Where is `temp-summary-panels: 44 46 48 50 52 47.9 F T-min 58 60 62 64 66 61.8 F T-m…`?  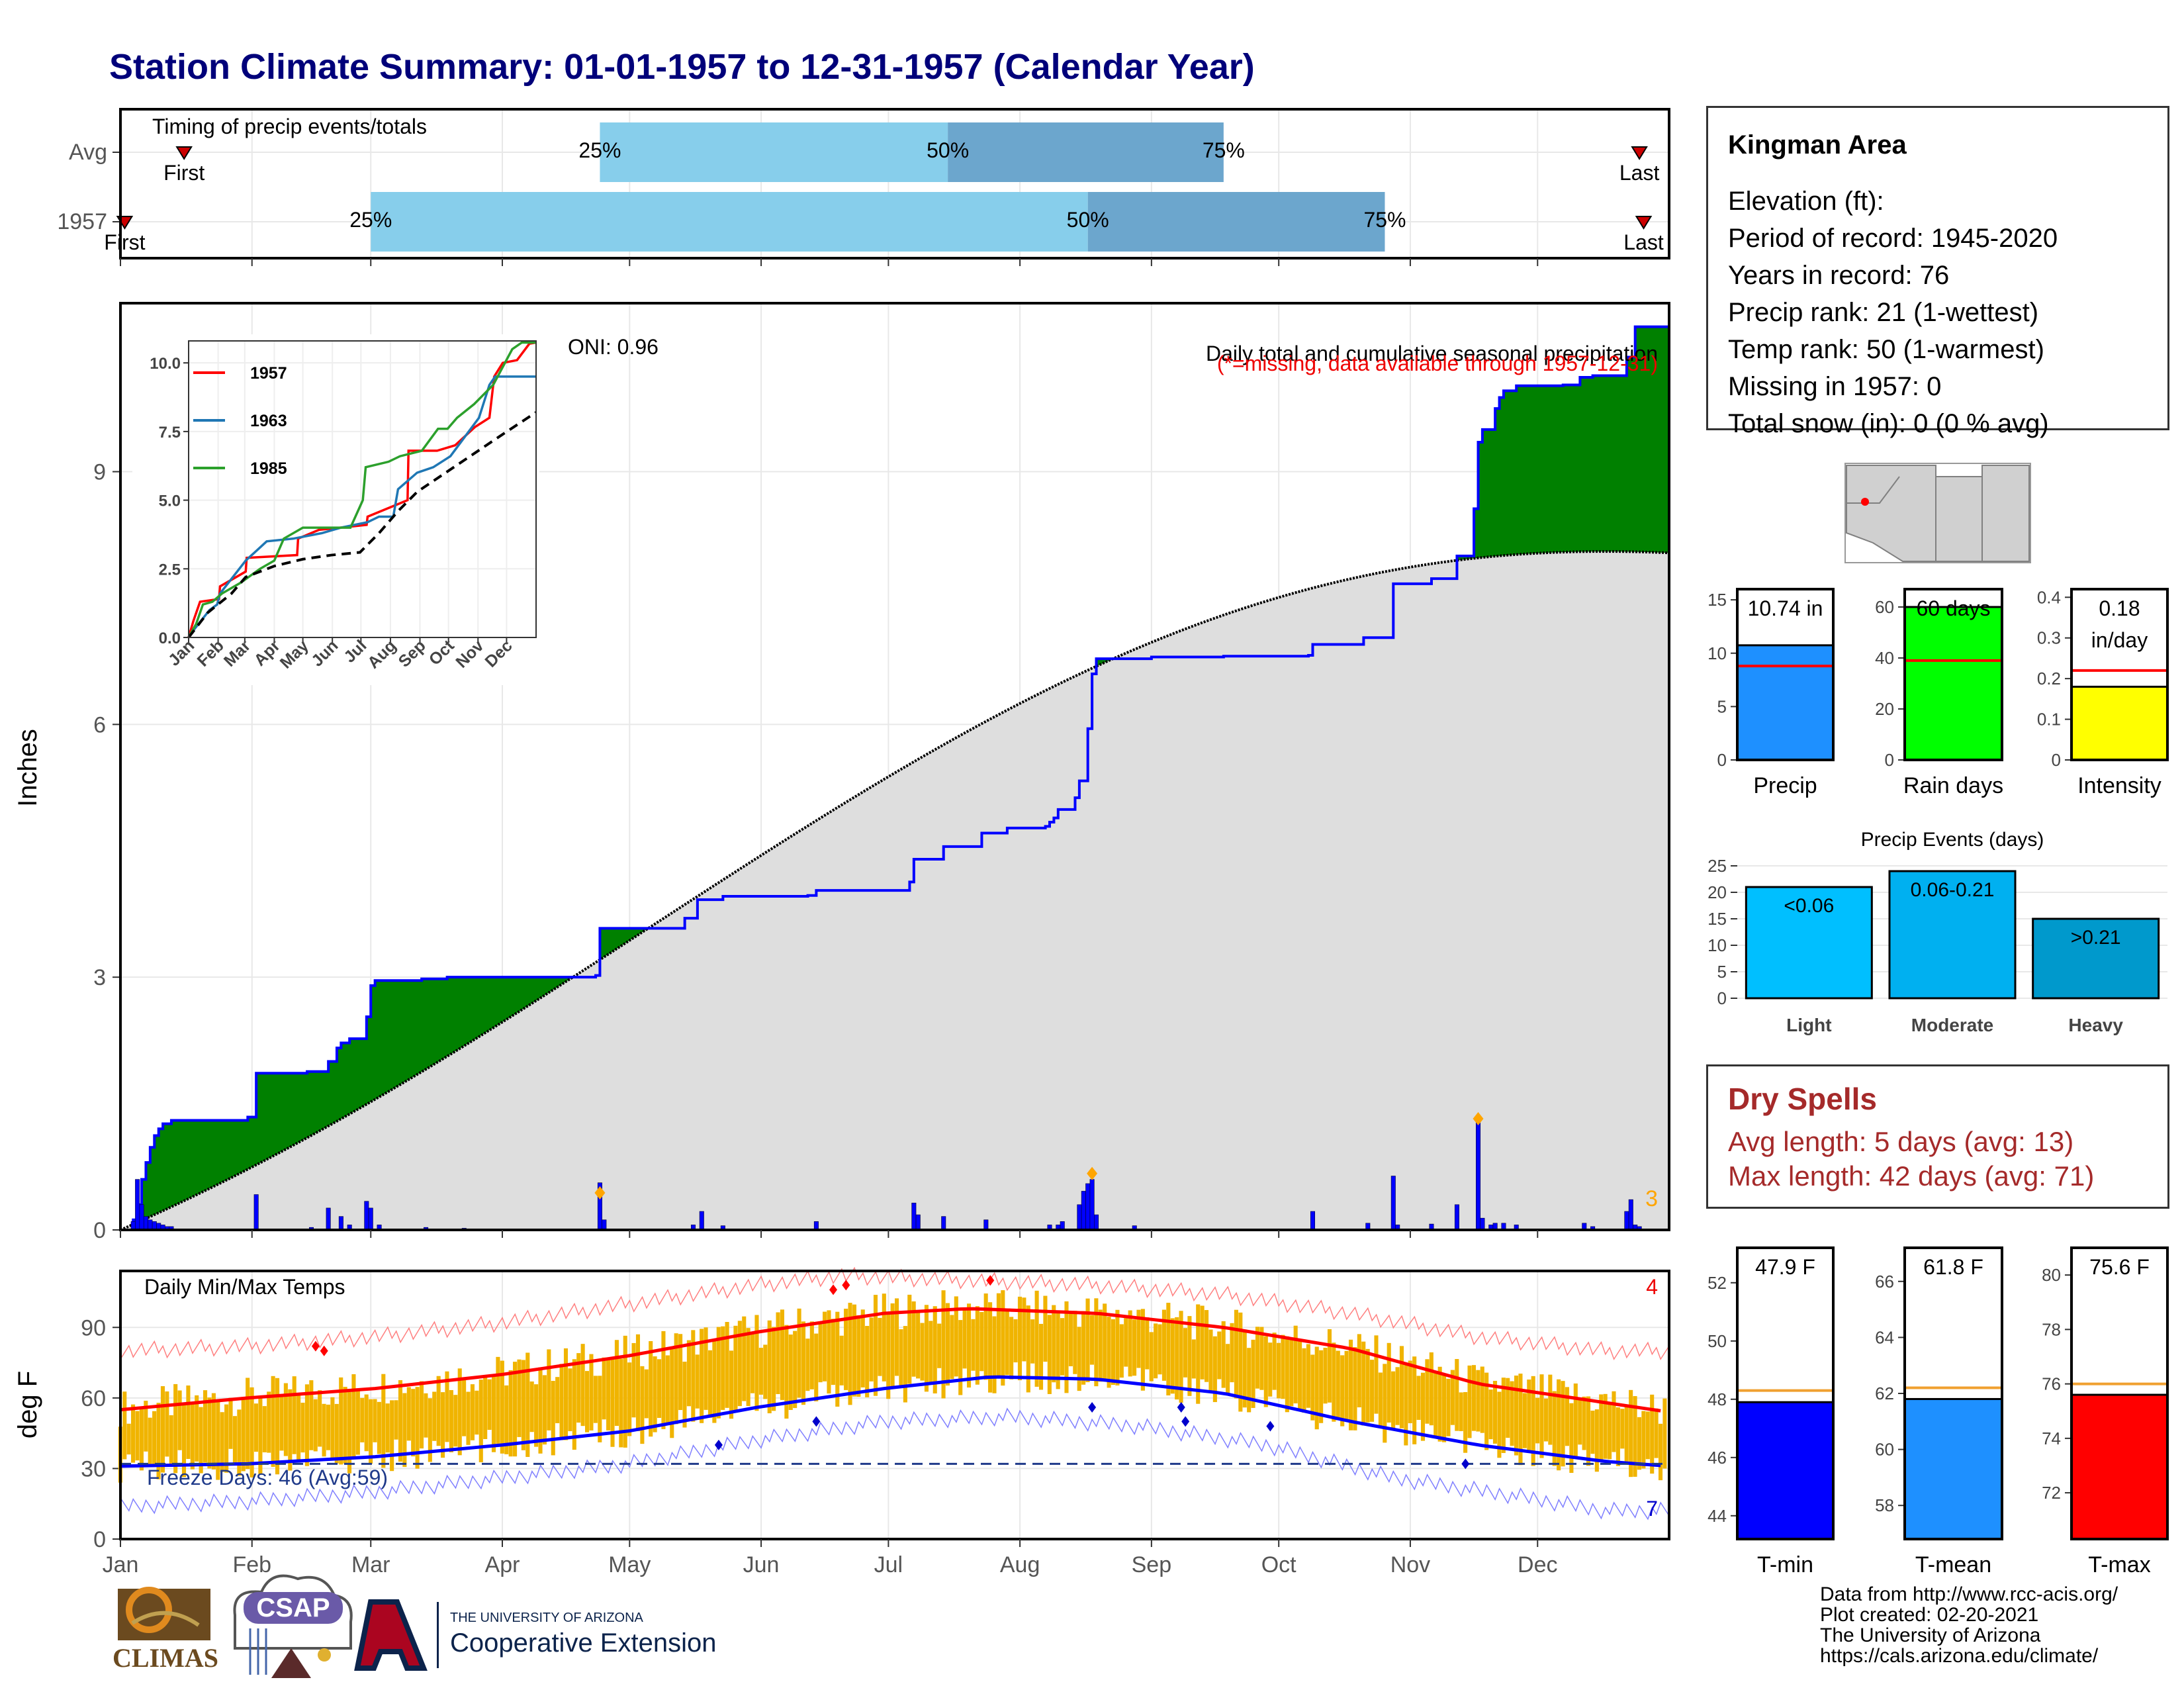 temp-summary-panels: 44 46 48 50 52 47.9 F T-min 58 60 62 64 66 61.8 F T-m… is located at coordinates (1938, 1411).